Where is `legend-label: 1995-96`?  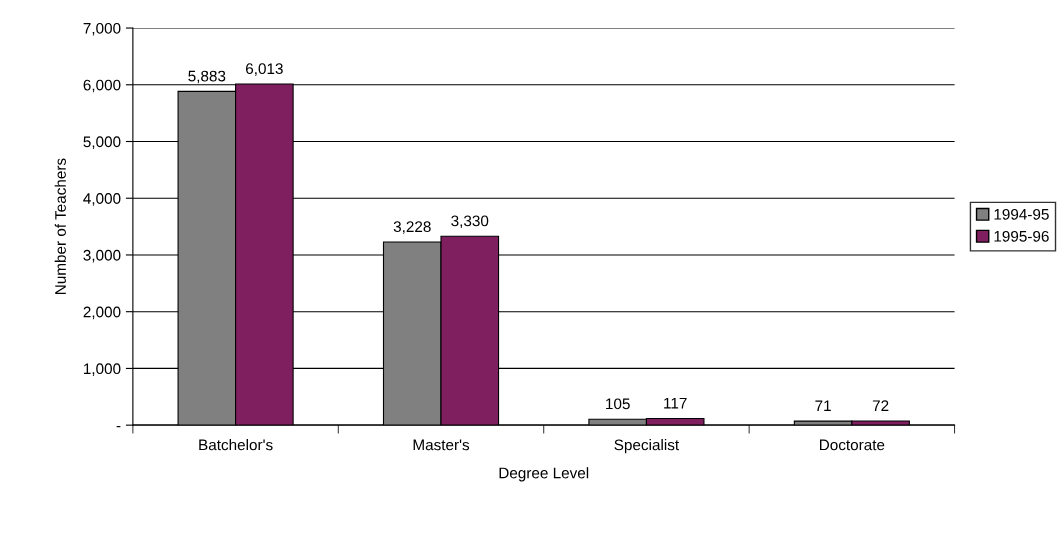
legend-label: 1995-96 is located at coordinates (1021, 236).